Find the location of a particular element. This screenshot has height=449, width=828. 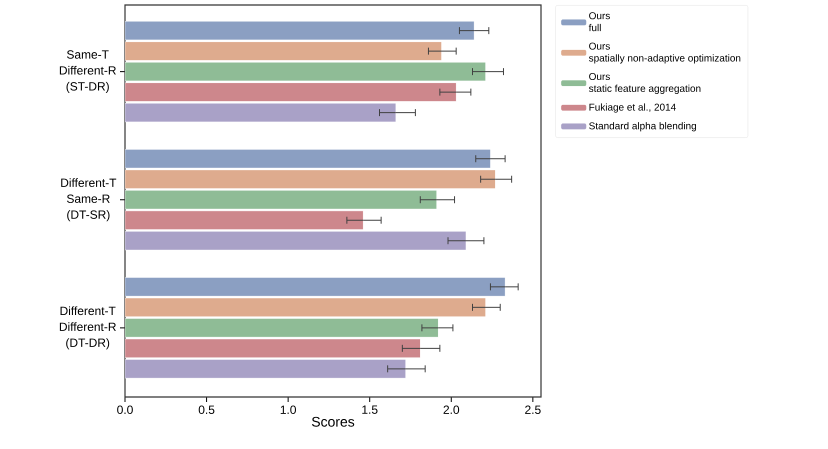

x-tick-label: 1.5 is located at coordinates (370, 410).